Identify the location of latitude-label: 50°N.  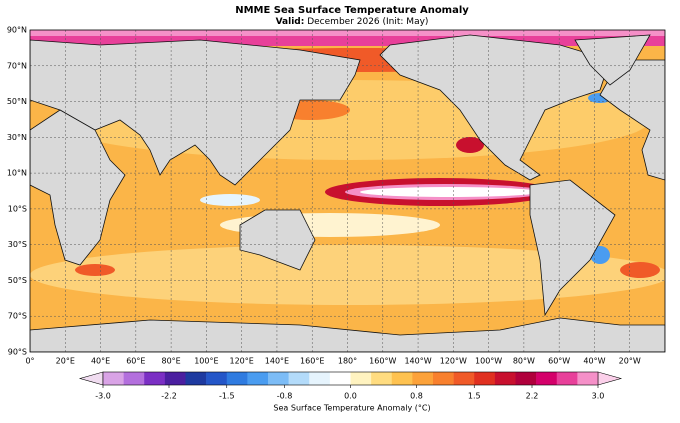
(17, 101).